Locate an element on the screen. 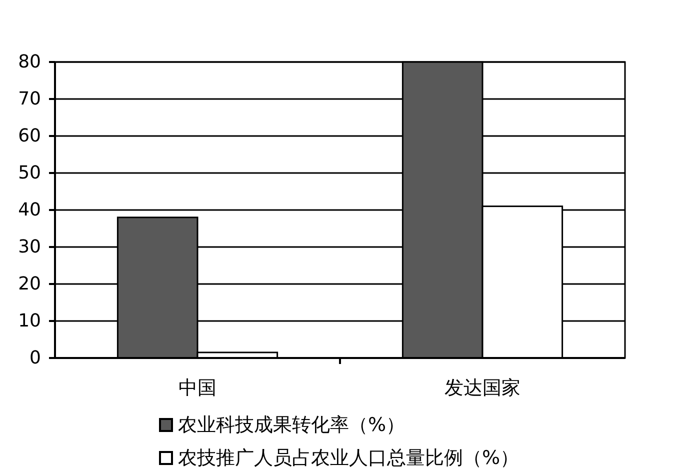 The width and height of the screenshot is (700, 474). y-tick-label: 0 is located at coordinates (35, 358).